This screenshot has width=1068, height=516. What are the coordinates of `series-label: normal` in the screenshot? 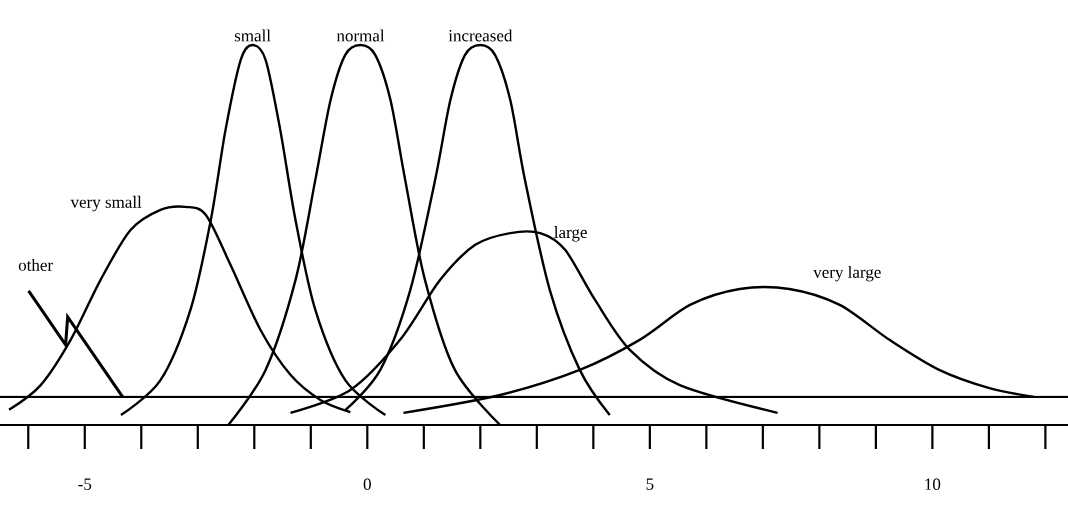 It's located at (360, 35).